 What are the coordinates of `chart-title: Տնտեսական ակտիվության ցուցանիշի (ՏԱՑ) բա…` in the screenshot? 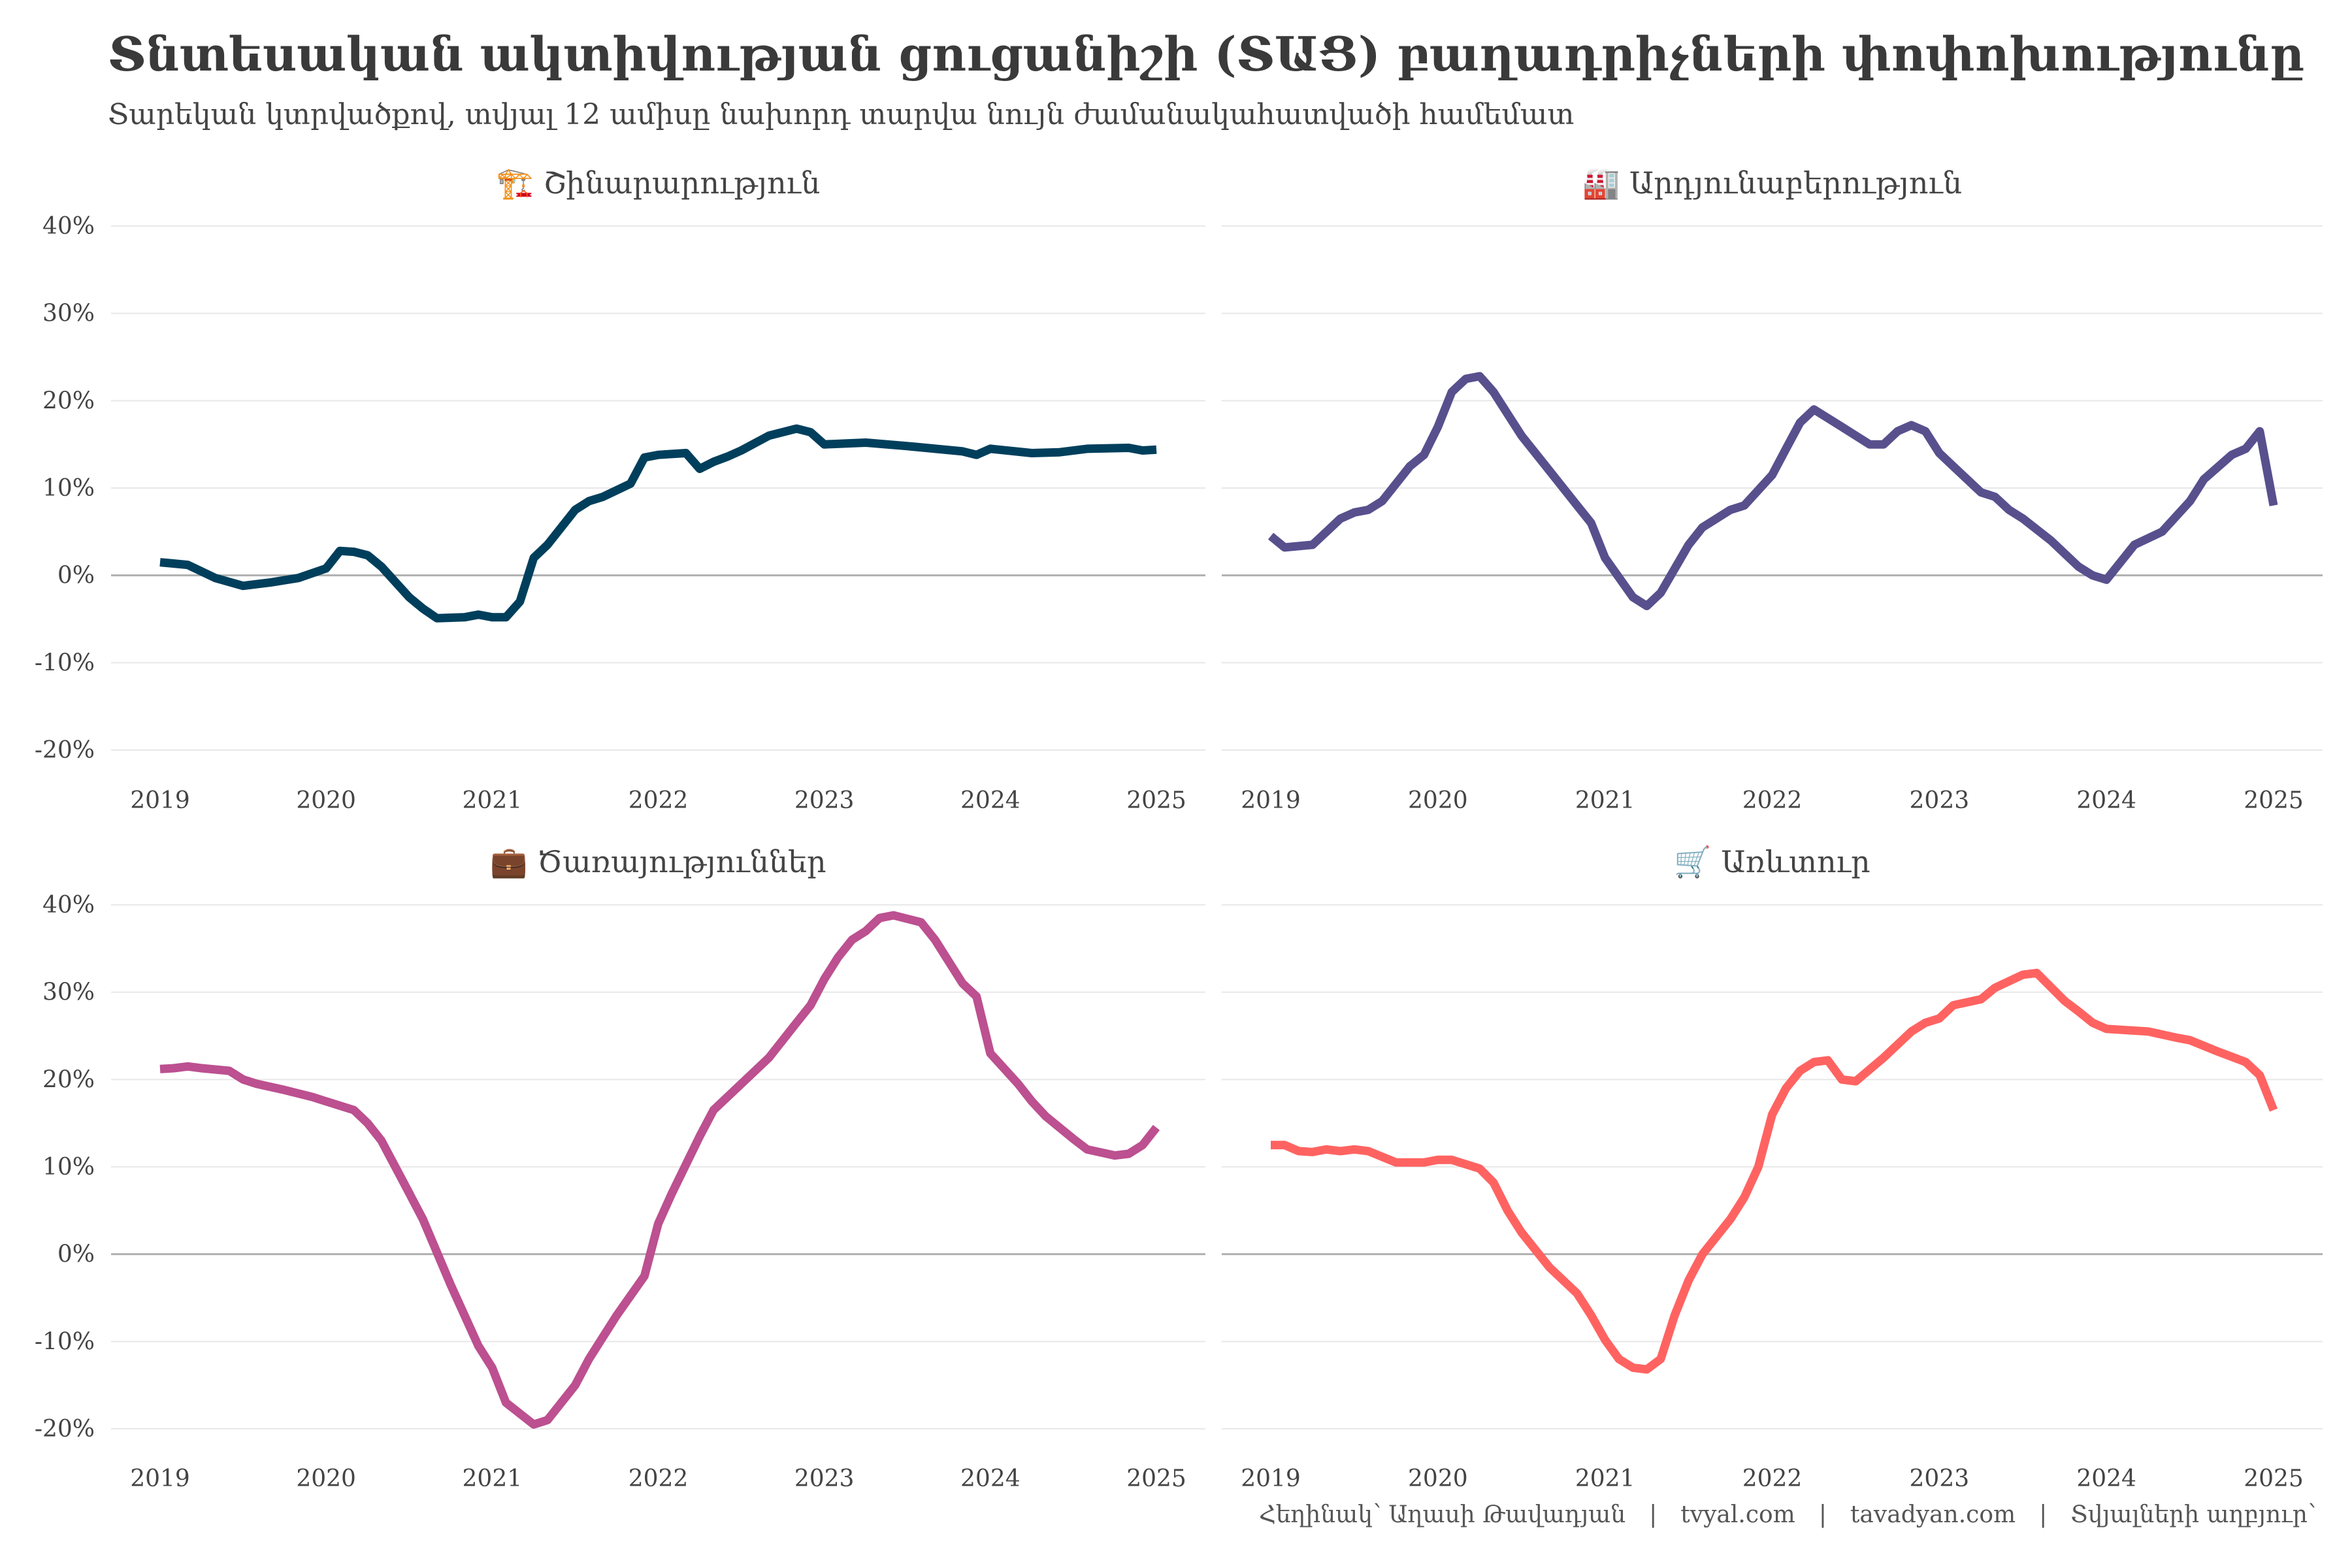 It's located at (1206, 54).